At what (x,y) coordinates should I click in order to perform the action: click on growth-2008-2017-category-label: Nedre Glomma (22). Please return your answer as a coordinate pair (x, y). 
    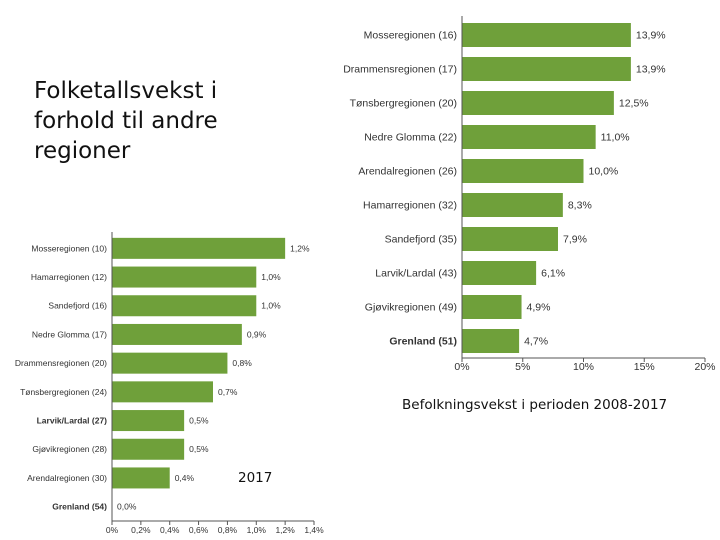
    Looking at the image, I should click on (410, 138).